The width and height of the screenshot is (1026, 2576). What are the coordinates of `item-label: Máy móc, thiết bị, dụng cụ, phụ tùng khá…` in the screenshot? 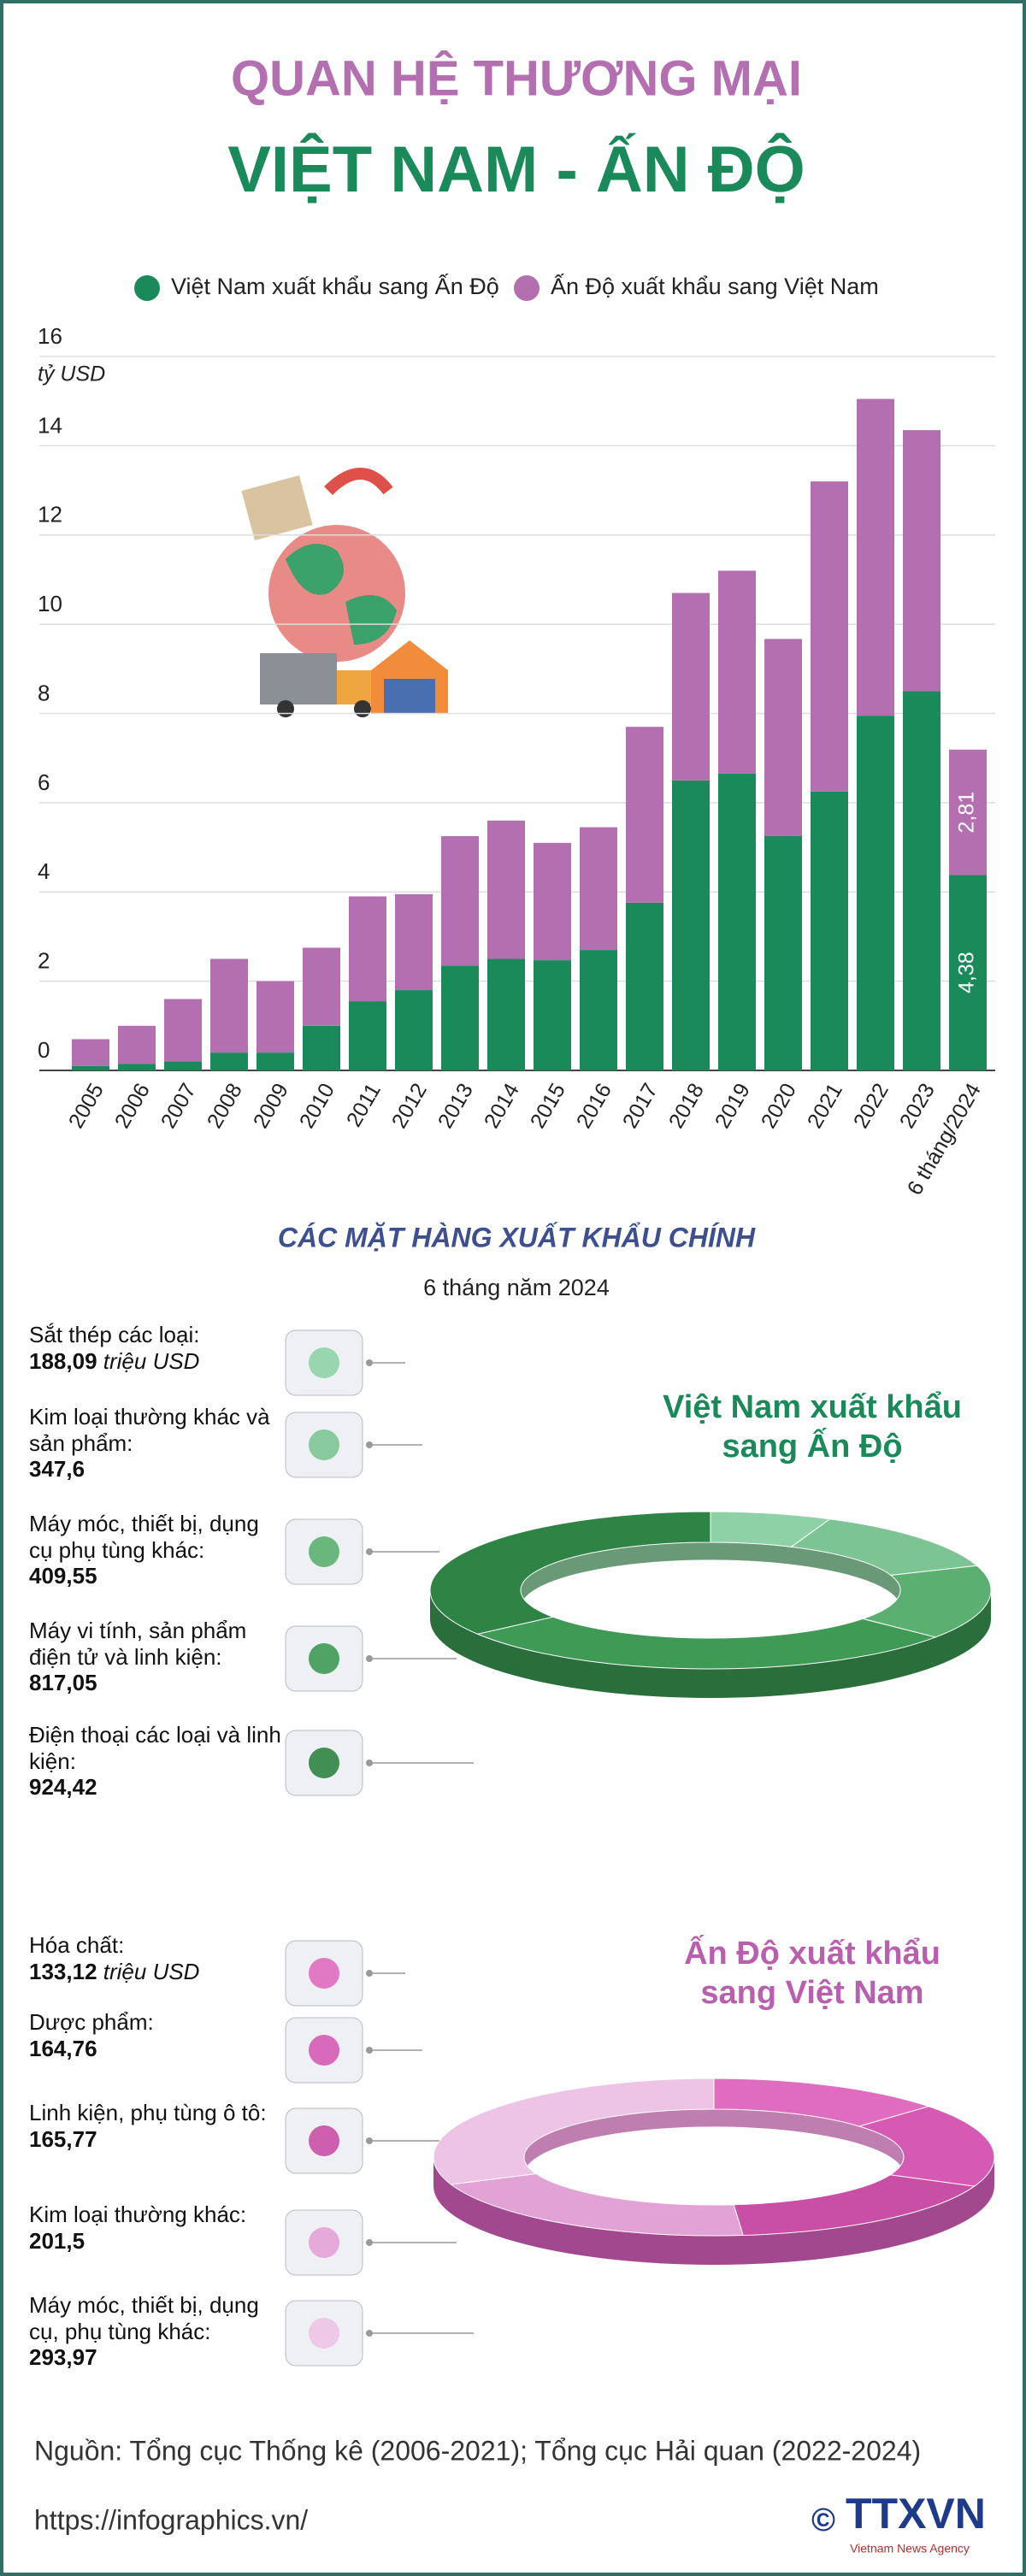 It's located at (157, 2331).